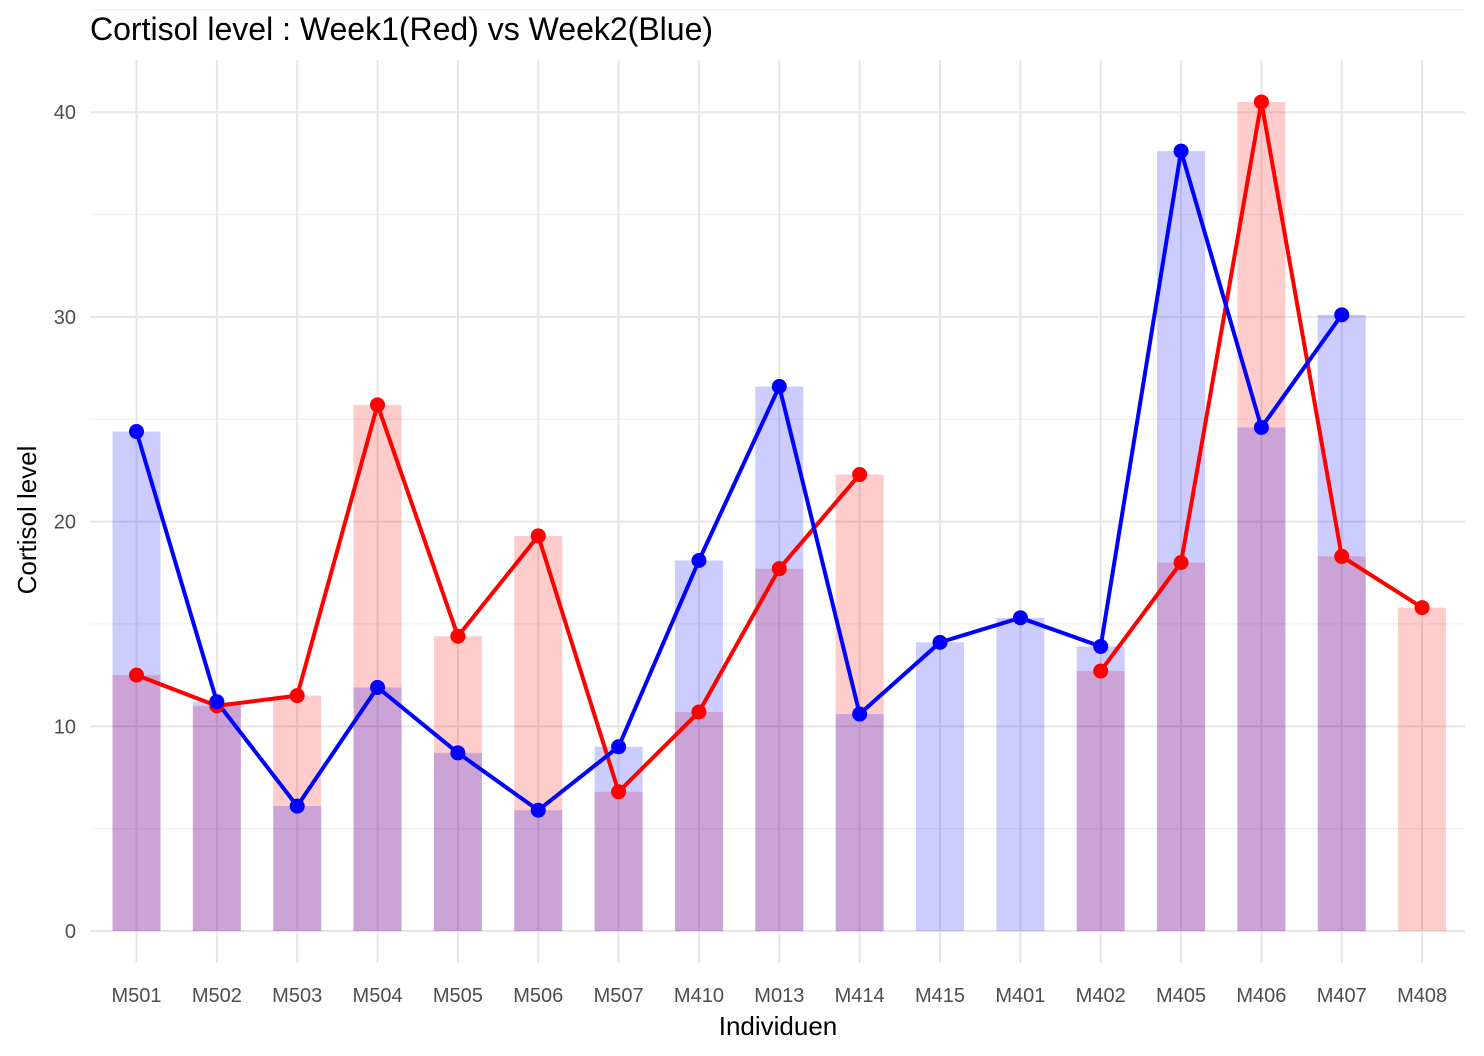 The width and height of the screenshot is (1484, 1056). I want to click on y-tick-label: 20, so click(65, 523).